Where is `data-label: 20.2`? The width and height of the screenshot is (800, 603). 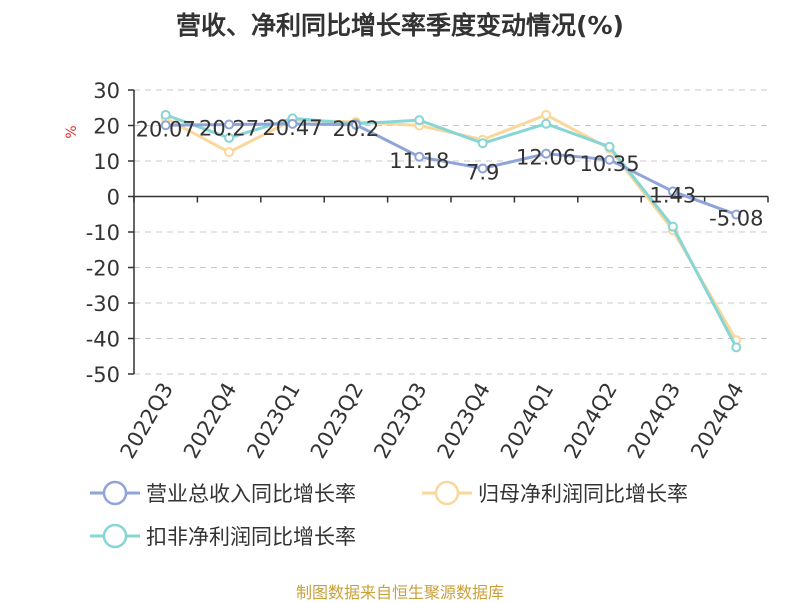
data-label: 20.2 is located at coordinates (356, 129).